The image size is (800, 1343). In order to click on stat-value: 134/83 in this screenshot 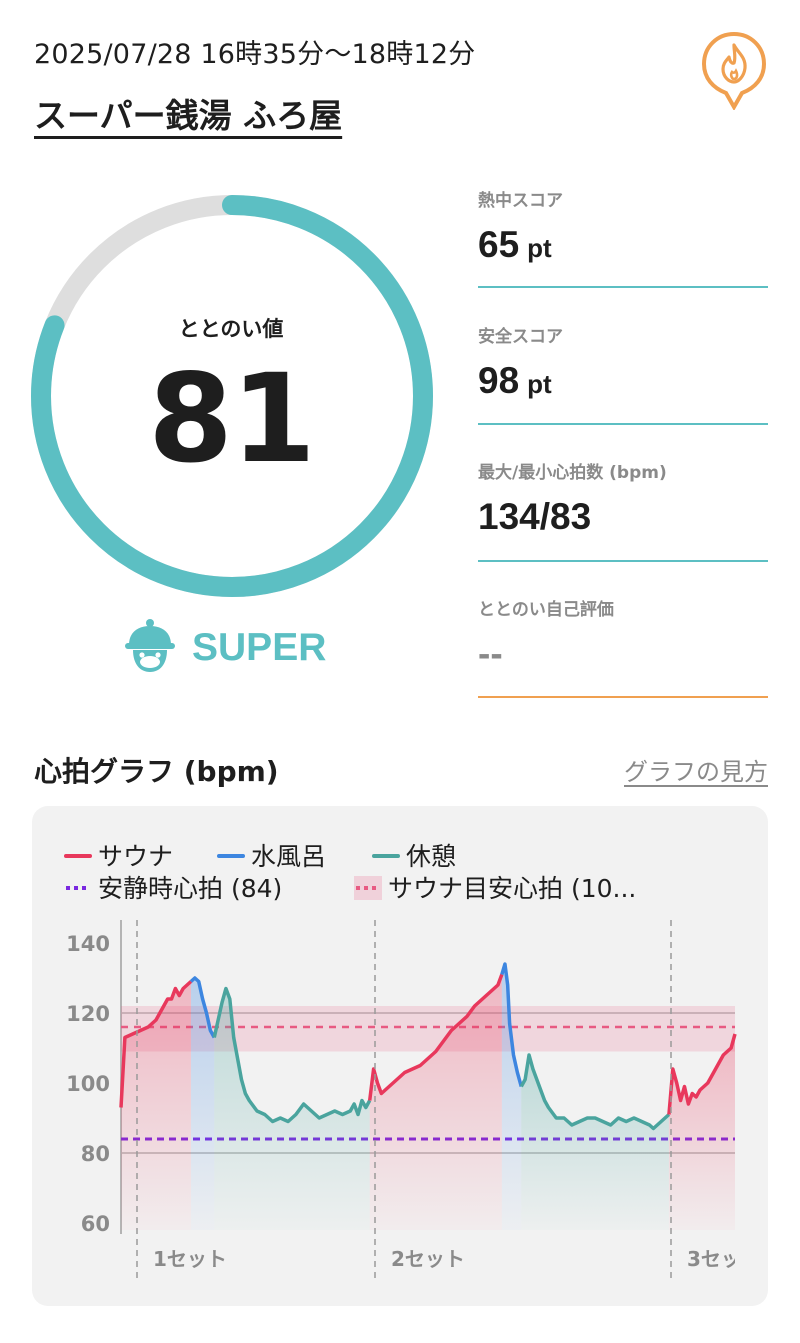, I will do `click(623, 517)`.